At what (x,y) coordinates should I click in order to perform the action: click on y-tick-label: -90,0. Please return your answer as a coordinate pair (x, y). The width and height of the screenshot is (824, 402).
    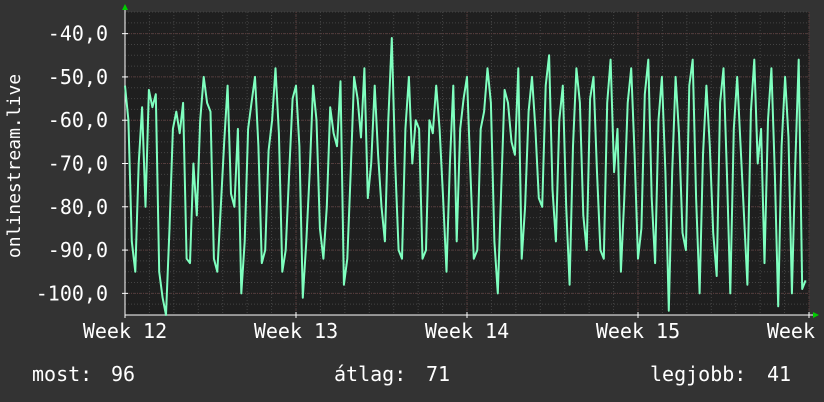
    Looking at the image, I should click on (78, 250).